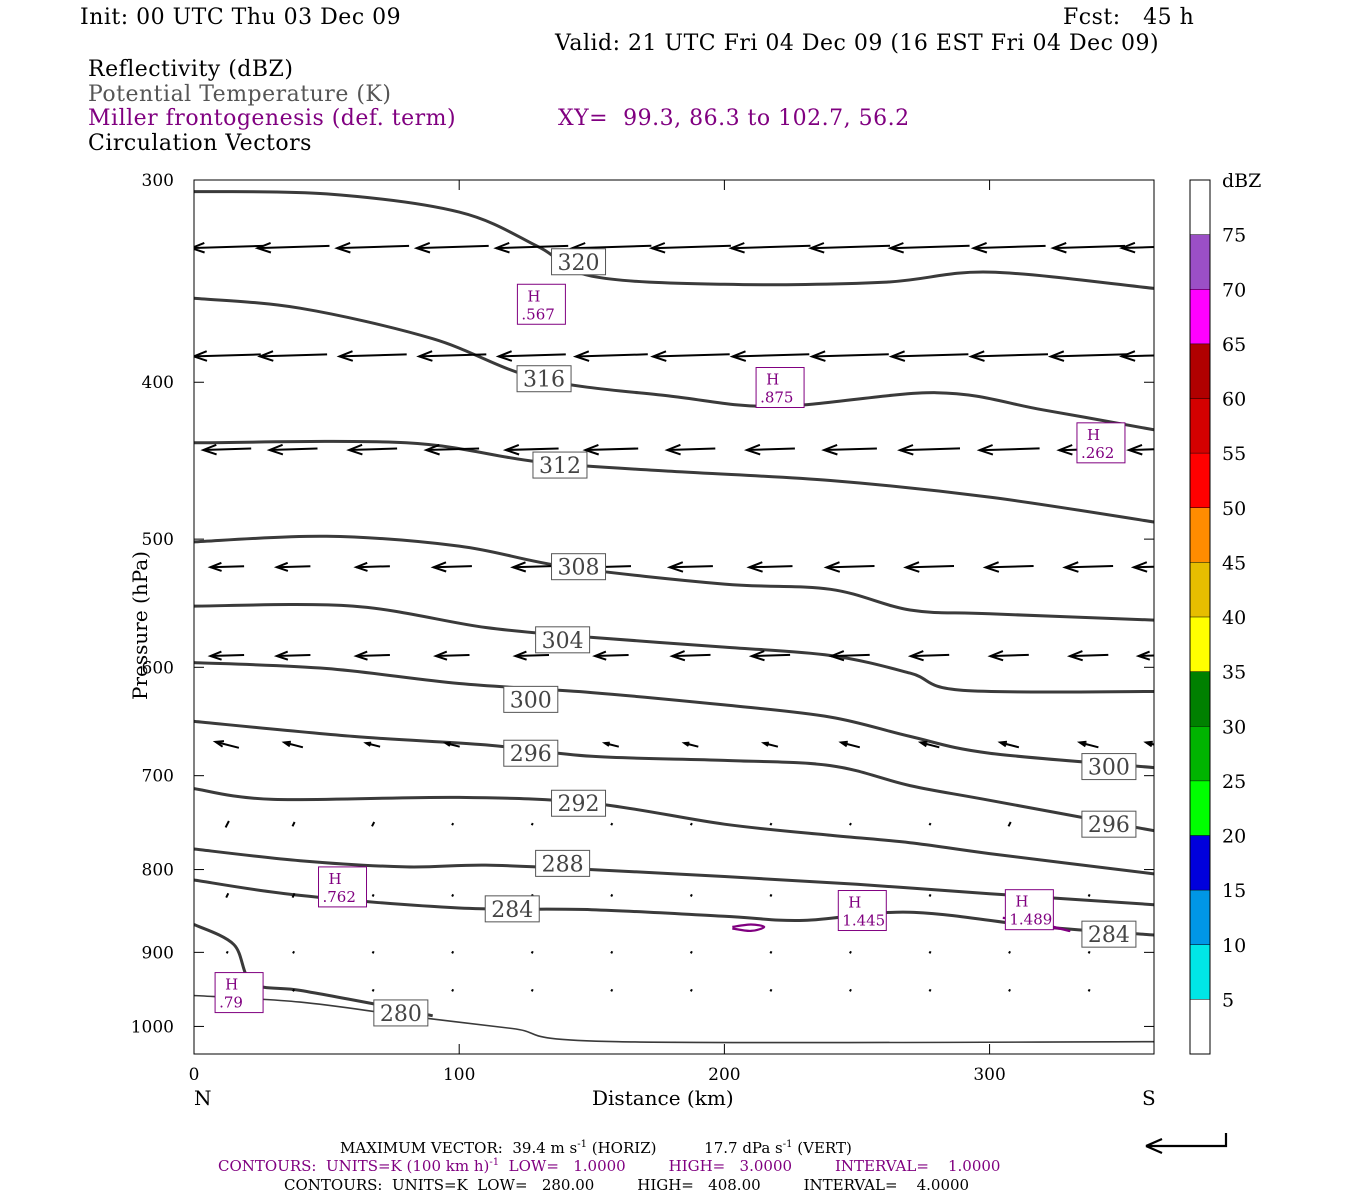  What do you see at coordinates (1234, 290) in the screenshot?
I see `colorbar-label: 70` at bounding box center [1234, 290].